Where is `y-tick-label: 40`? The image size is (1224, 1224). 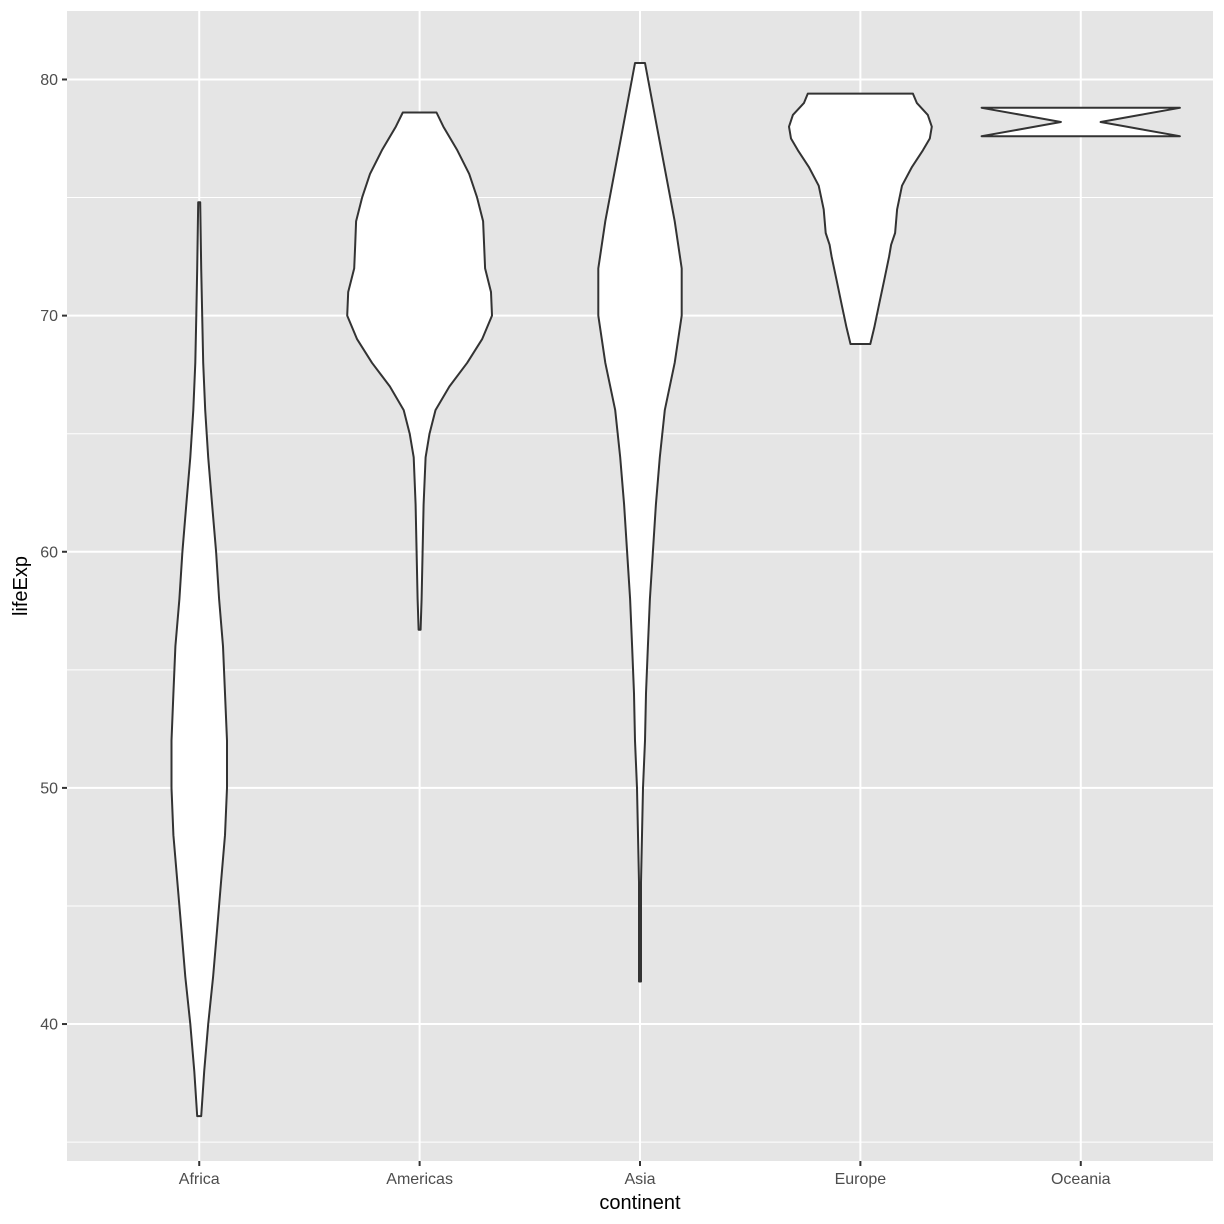
y-tick-label: 40 is located at coordinates (49, 1025).